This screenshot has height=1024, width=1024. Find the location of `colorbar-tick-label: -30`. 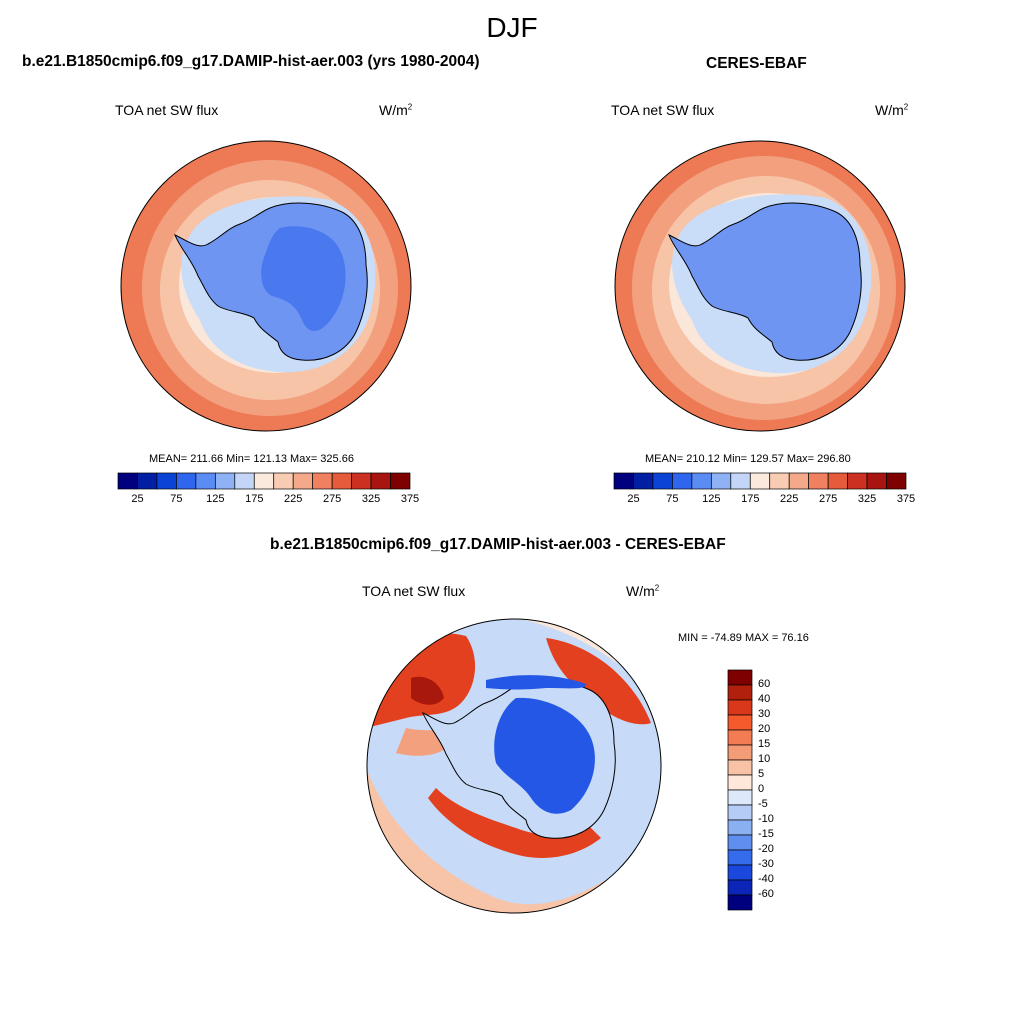

colorbar-tick-label: -30 is located at coordinates (766, 864).